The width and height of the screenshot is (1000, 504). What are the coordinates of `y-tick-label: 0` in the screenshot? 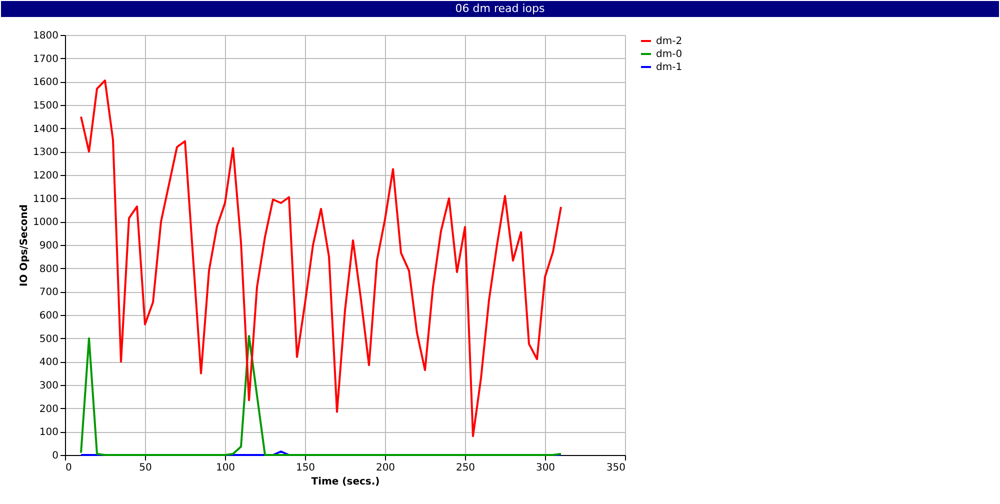 It's located at (55, 456).